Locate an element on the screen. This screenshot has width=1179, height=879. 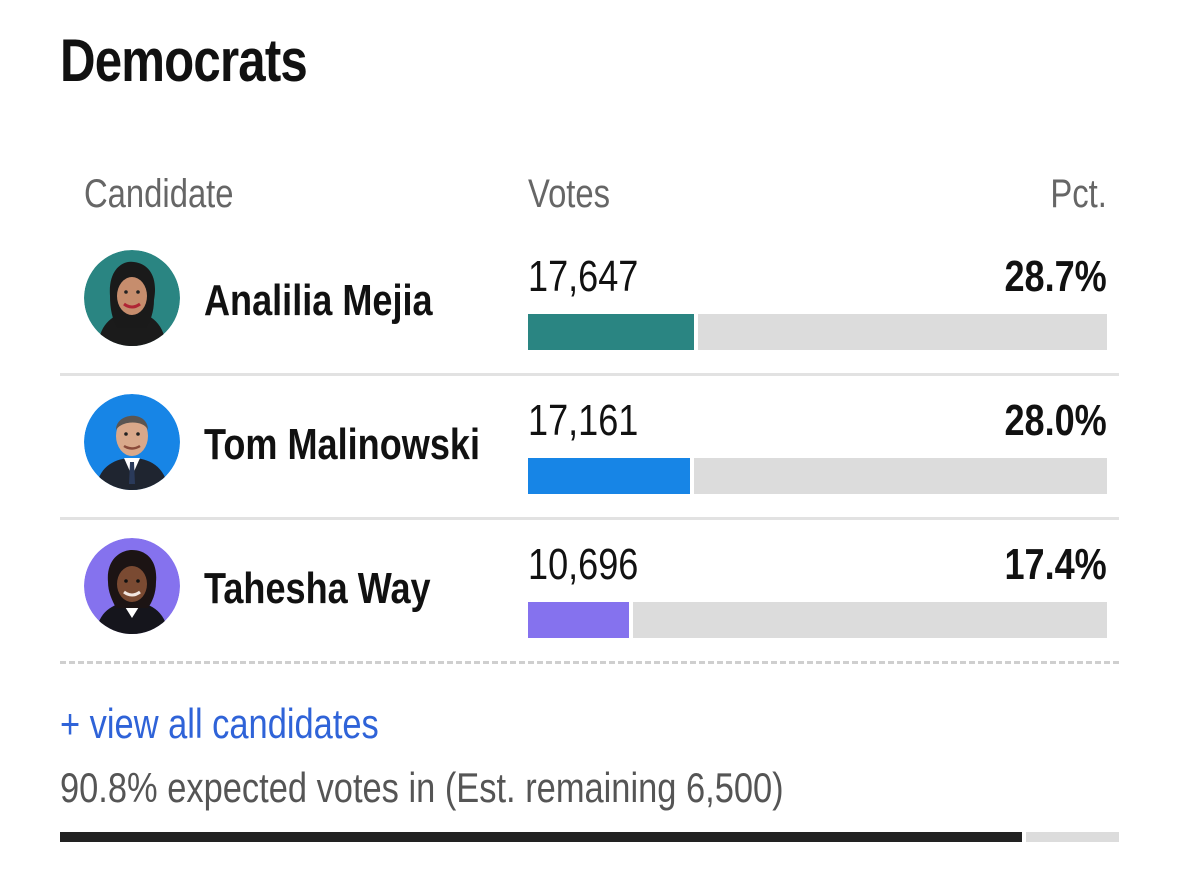
column-header-votes: Votes is located at coordinates (578, 194).